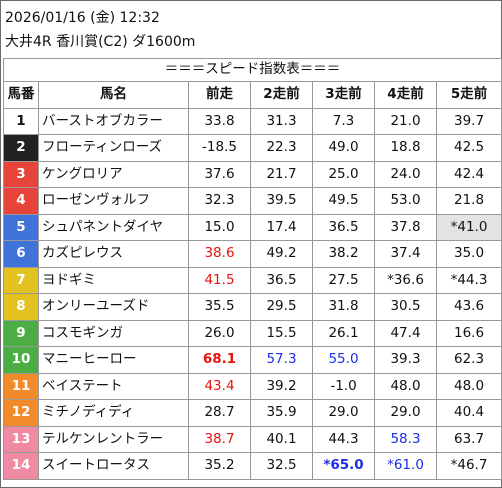 This screenshot has height=488, width=502. I want to click on speed-index-cell: 35.2, so click(219, 466).